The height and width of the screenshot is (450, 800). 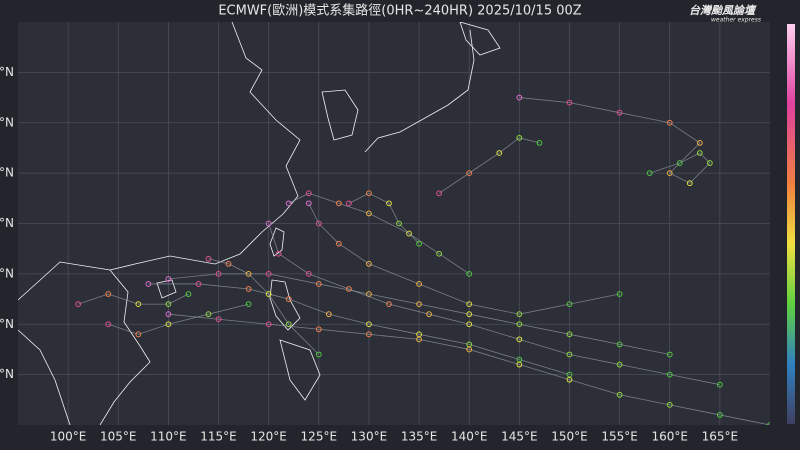 What do you see at coordinates (419, 437) in the screenshot?
I see `lon-tick-label: 135°E` at bounding box center [419, 437].